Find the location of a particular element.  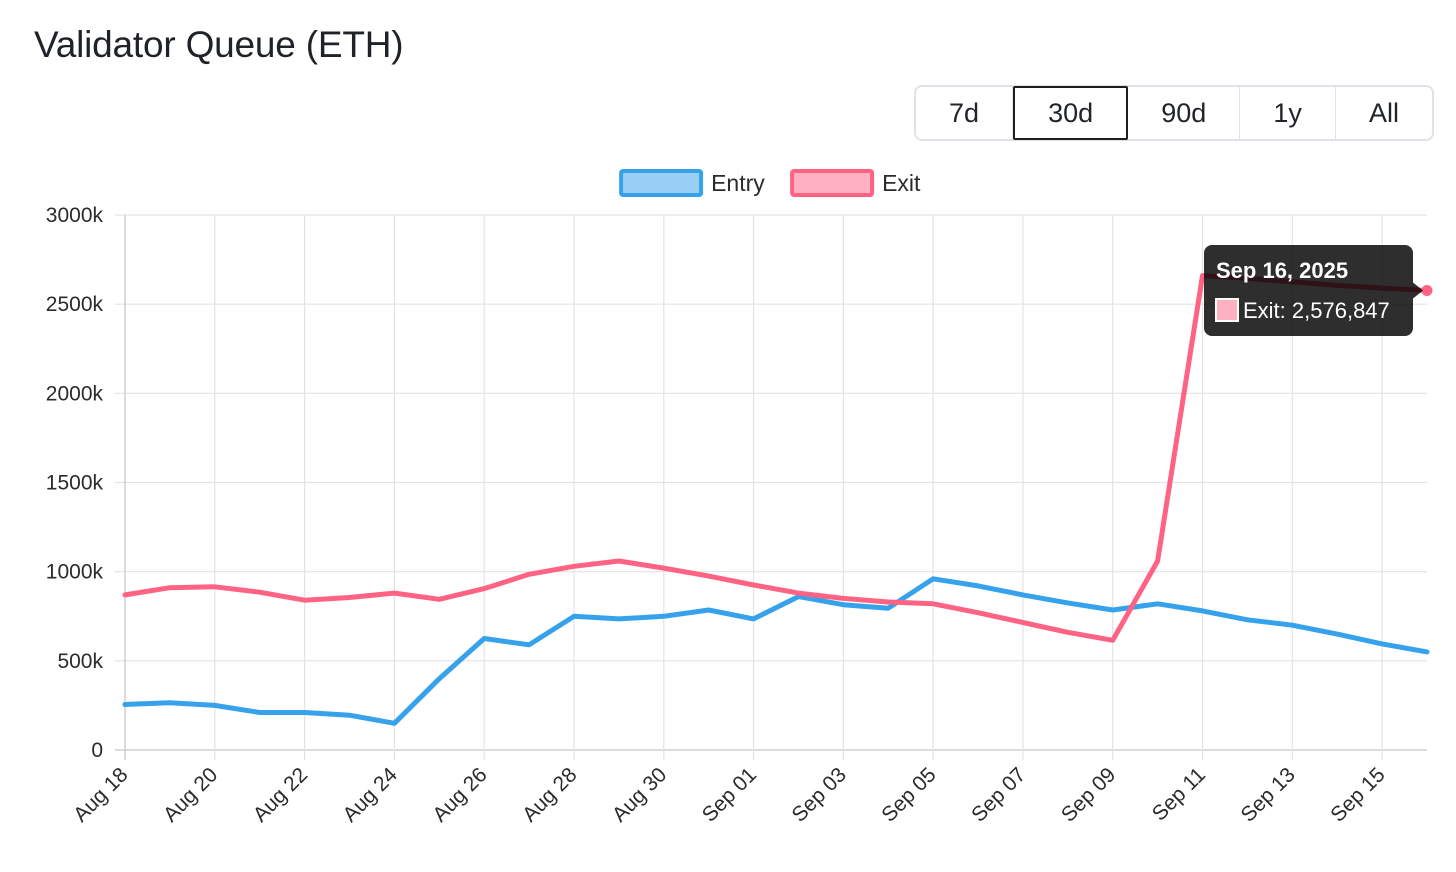

y-tick-label: 0 is located at coordinates (97, 750).